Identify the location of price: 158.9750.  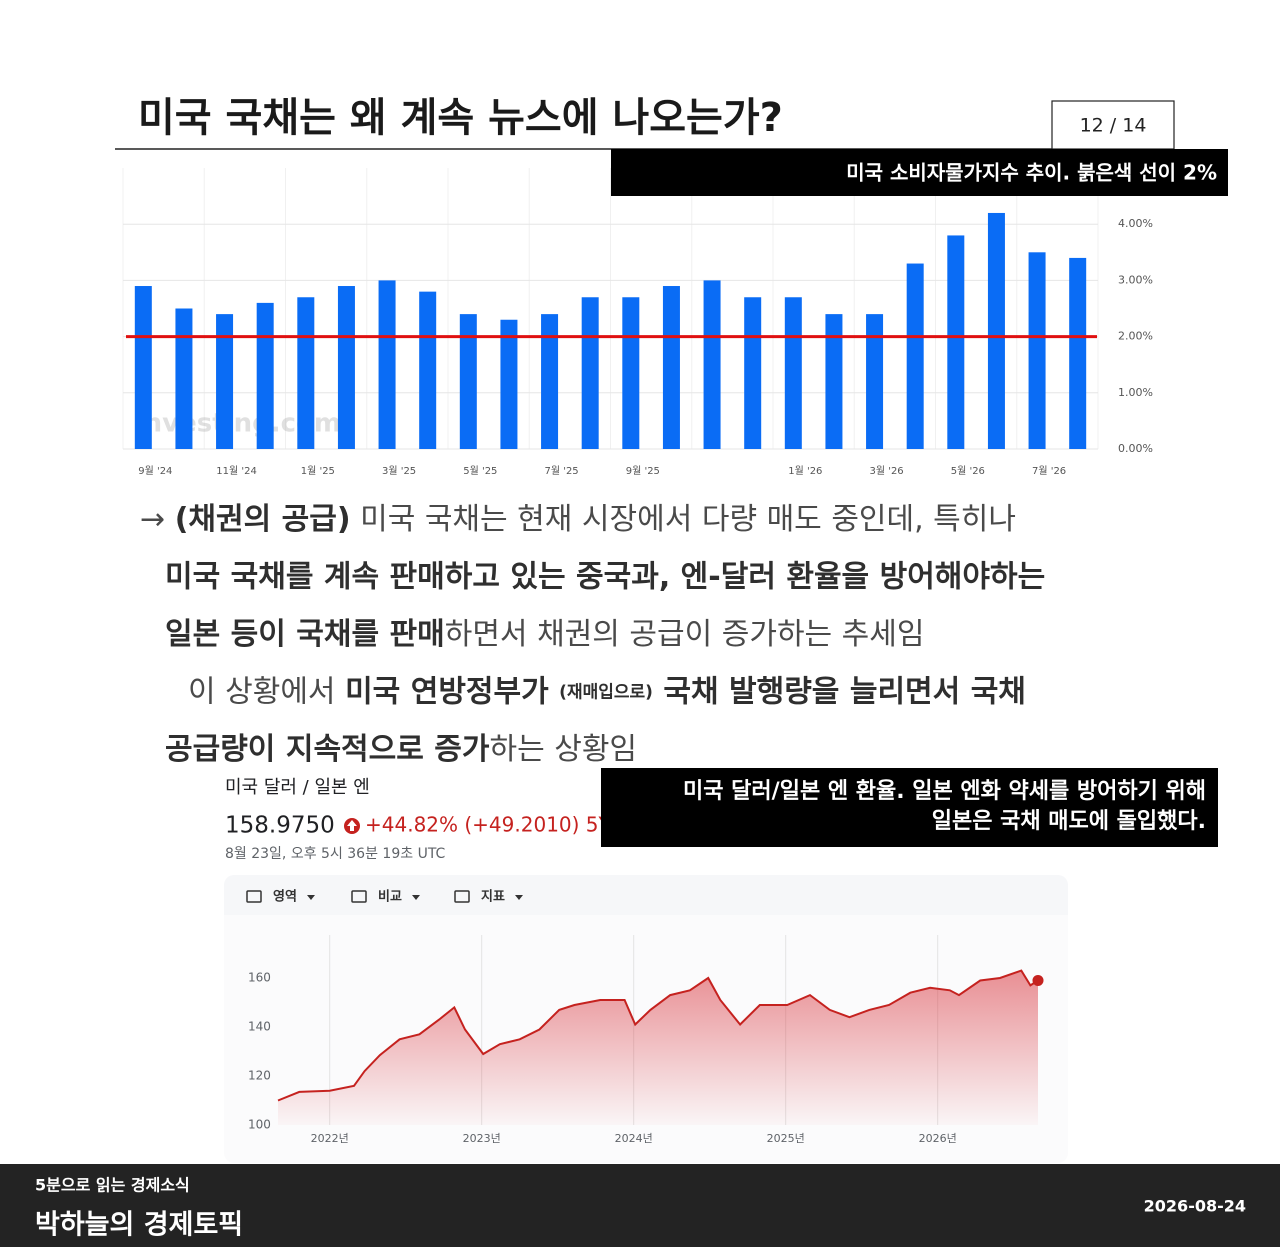
(280, 826).